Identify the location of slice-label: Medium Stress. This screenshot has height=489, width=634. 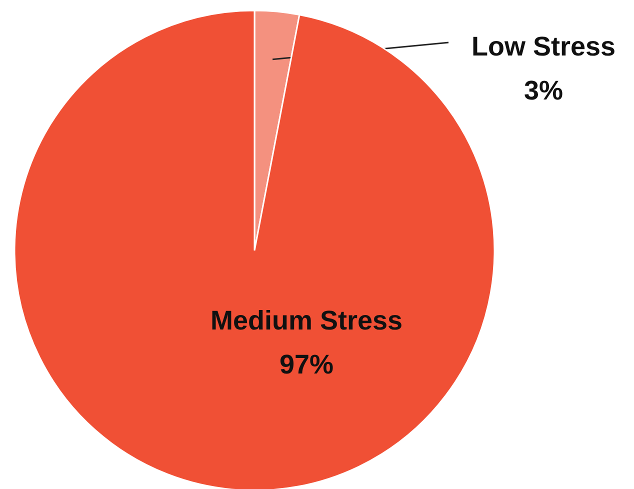
(306, 321).